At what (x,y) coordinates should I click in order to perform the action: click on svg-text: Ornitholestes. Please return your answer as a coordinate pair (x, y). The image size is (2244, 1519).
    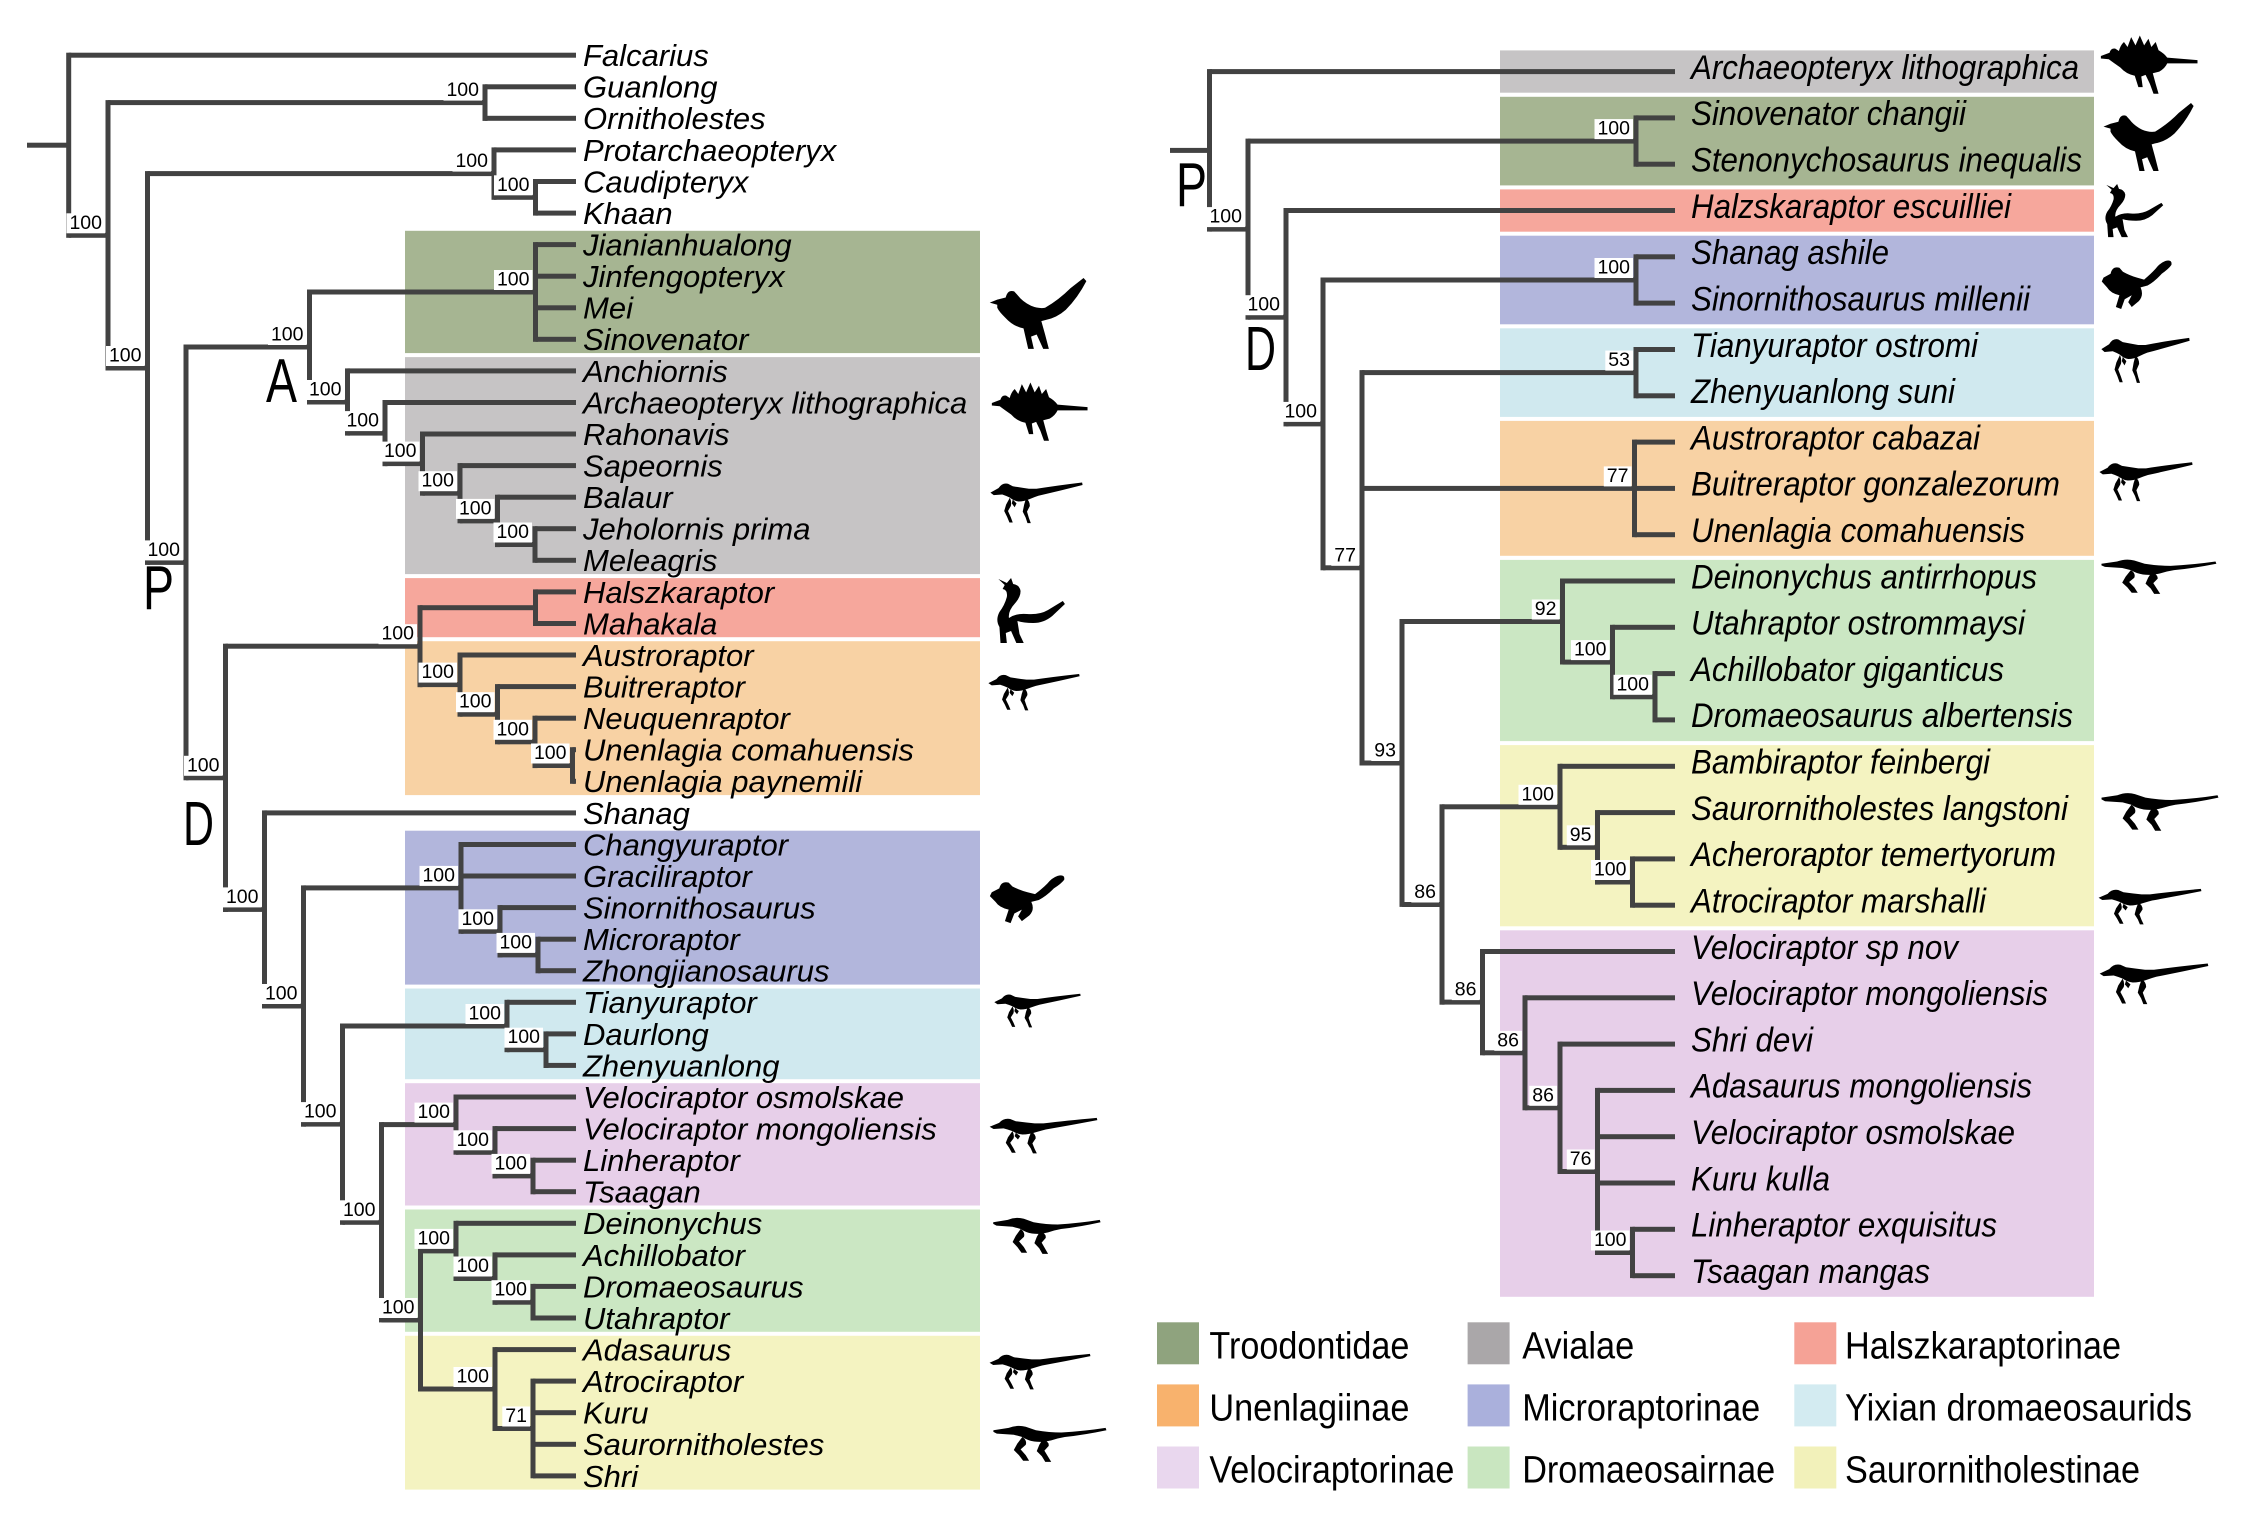
    Looking at the image, I should click on (674, 118).